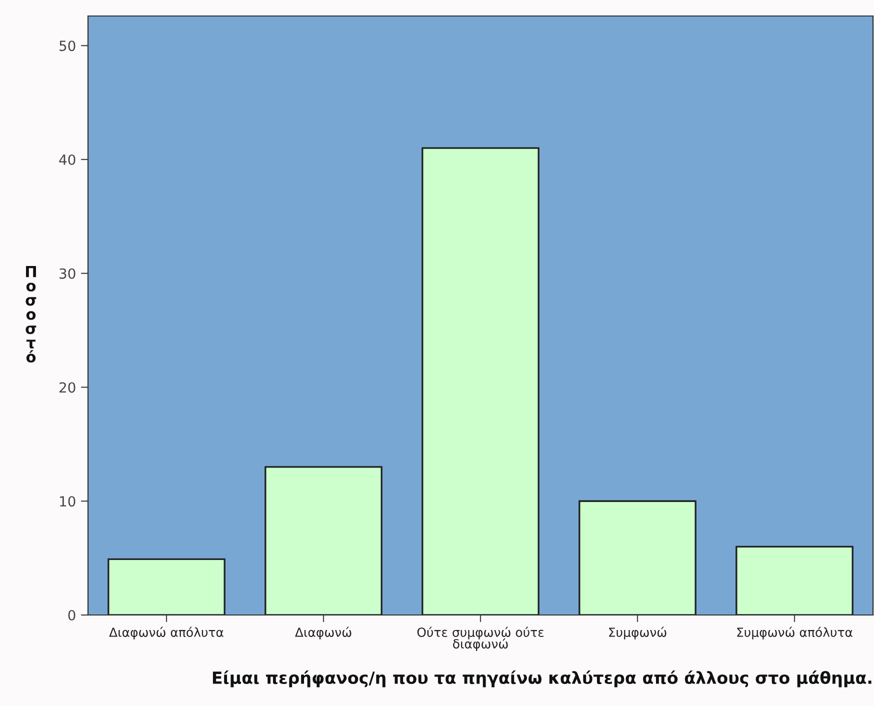 Image resolution: width=874 pixels, height=706 pixels. What do you see at coordinates (72, 615) in the screenshot?
I see `y-tick-label: 0` at bounding box center [72, 615].